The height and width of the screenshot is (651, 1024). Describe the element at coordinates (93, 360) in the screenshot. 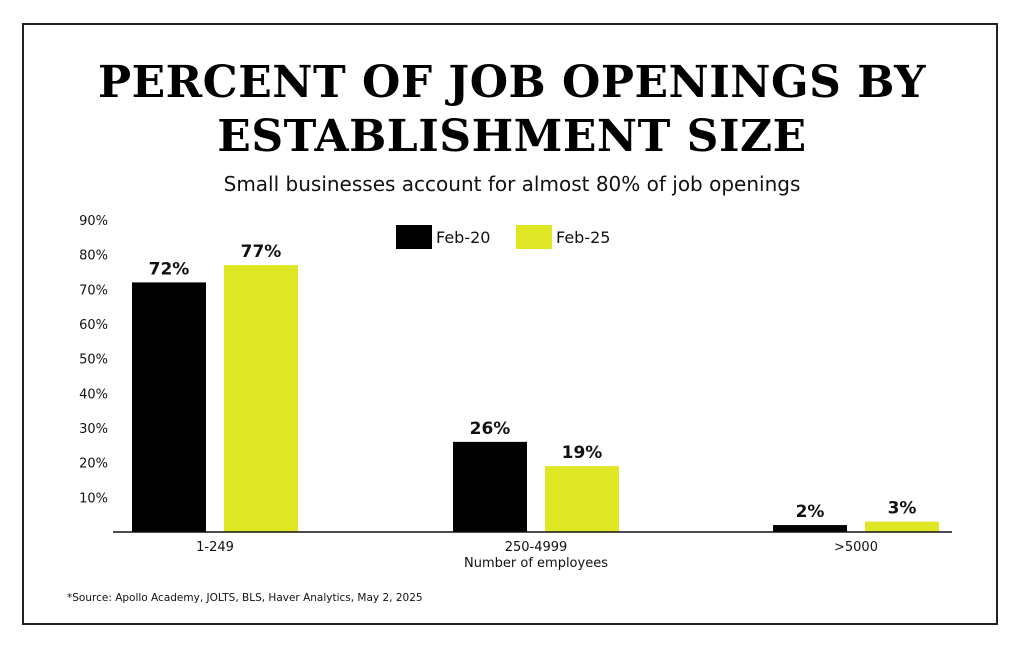

I see `y-tick-label: 50%` at that location.